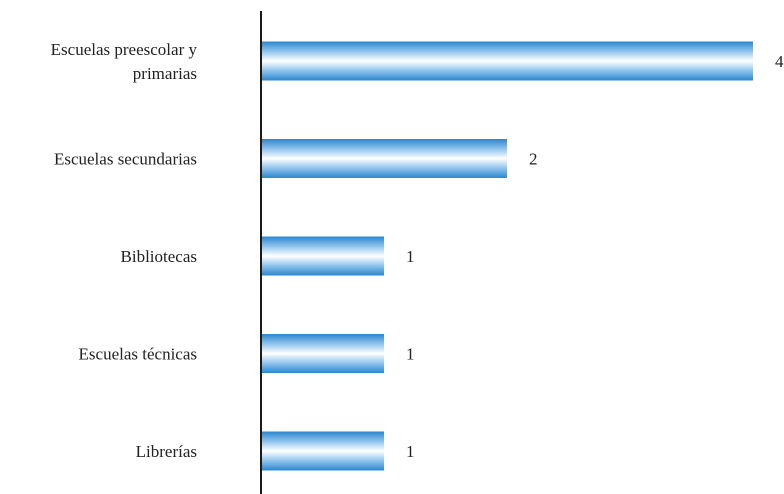 The width and height of the screenshot is (784, 494). Describe the element at coordinates (779, 61) in the screenshot. I see `value-label-0: 4` at that location.